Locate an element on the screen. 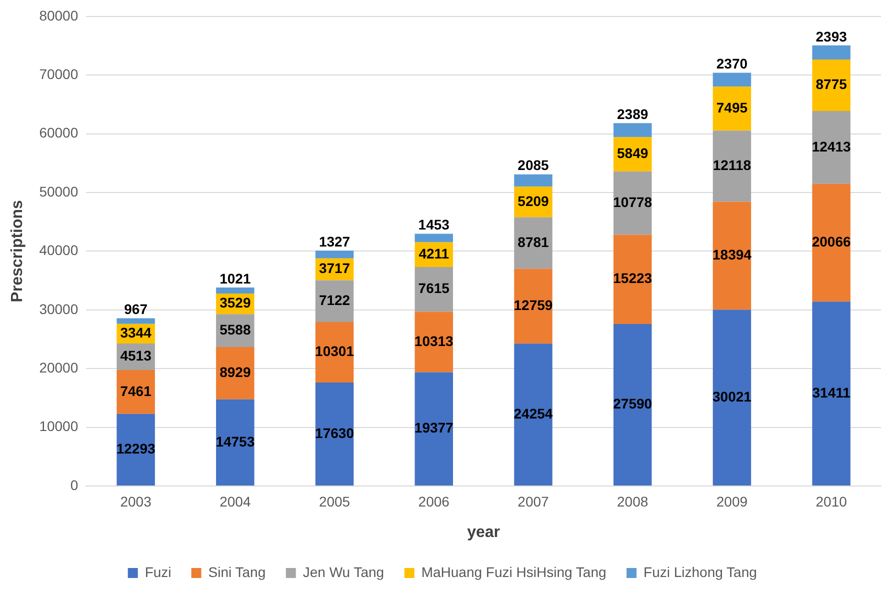 This screenshot has width=891, height=594. data-label: 8781 is located at coordinates (534, 242).